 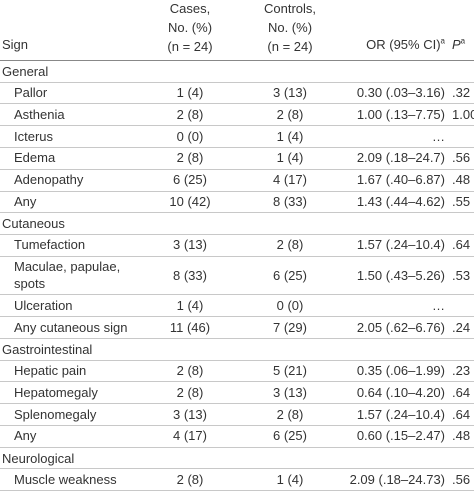 What do you see at coordinates (50, 370) in the screenshot?
I see `sign-label: Hepatic pain` at bounding box center [50, 370].